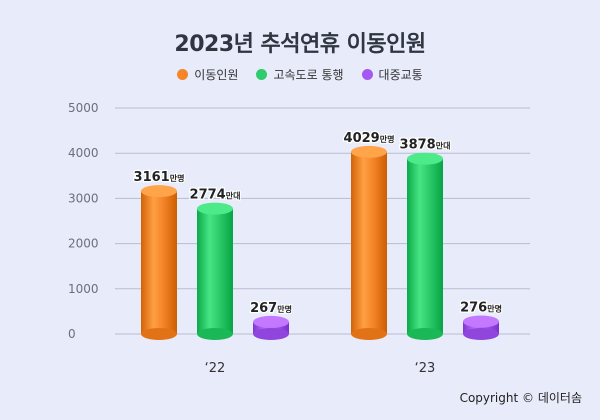 The height and width of the screenshot is (420, 600). What do you see at coordinates (425, 145) in the screenshot?
I see `value-label-1-1: 3878만대` at bounding box center [425, 145].